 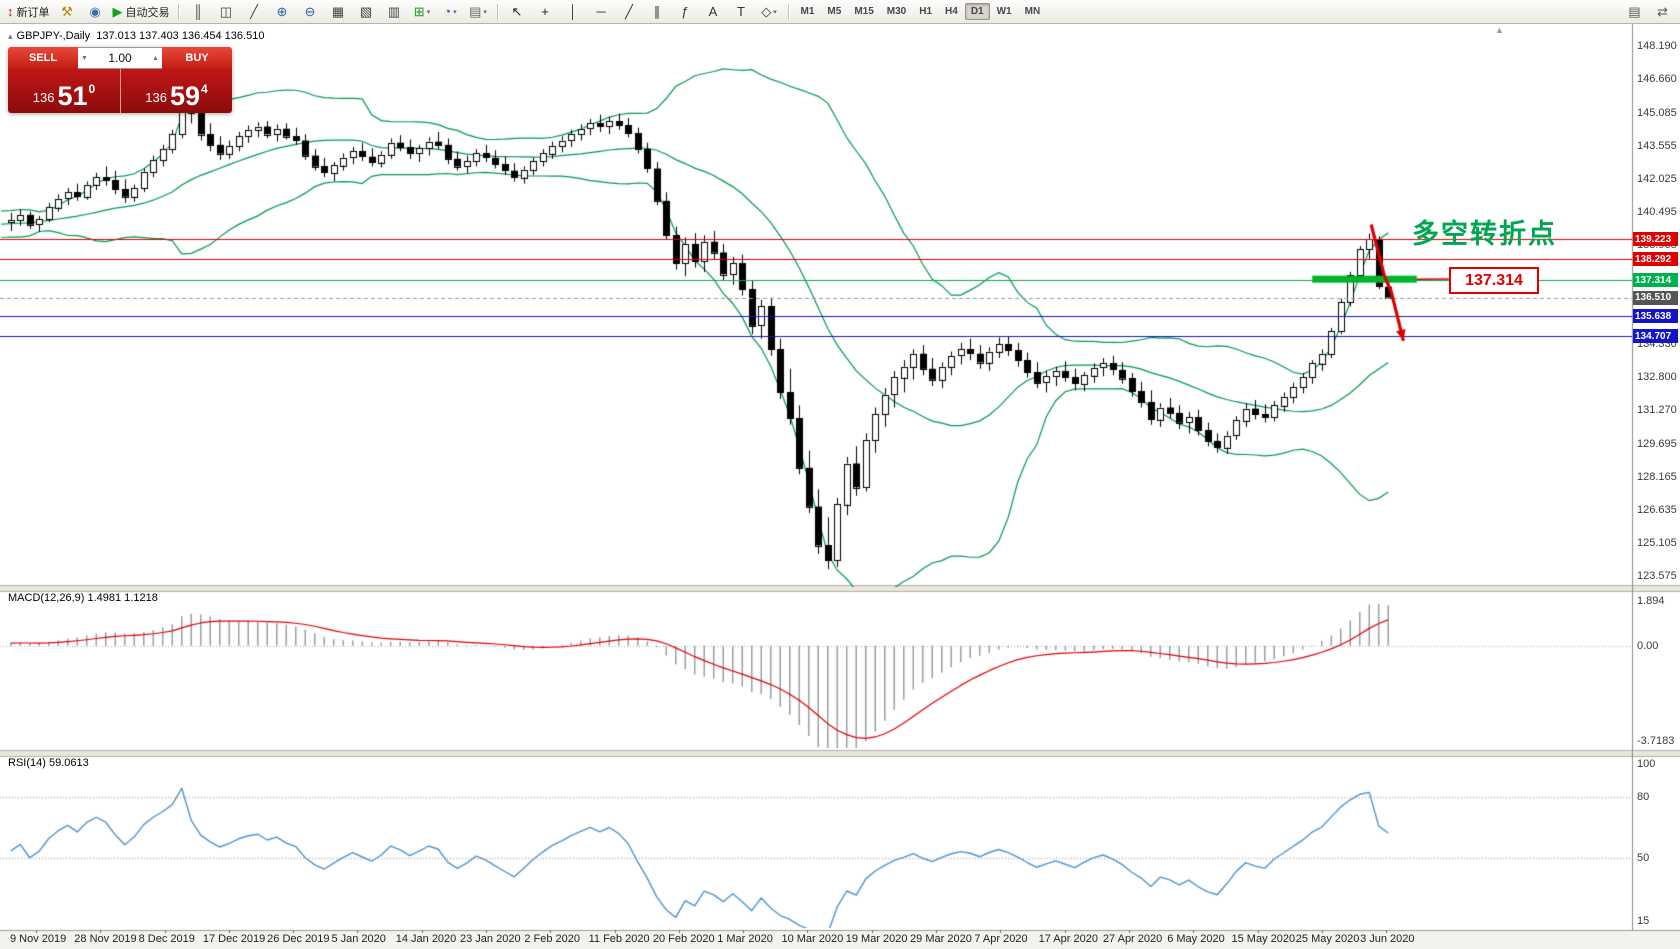 I want to click on one-click-trading-panel: SELL ▼ 1.00 ▲ BUY 136 51 0 136 59 4, so click(x=120, y=80).